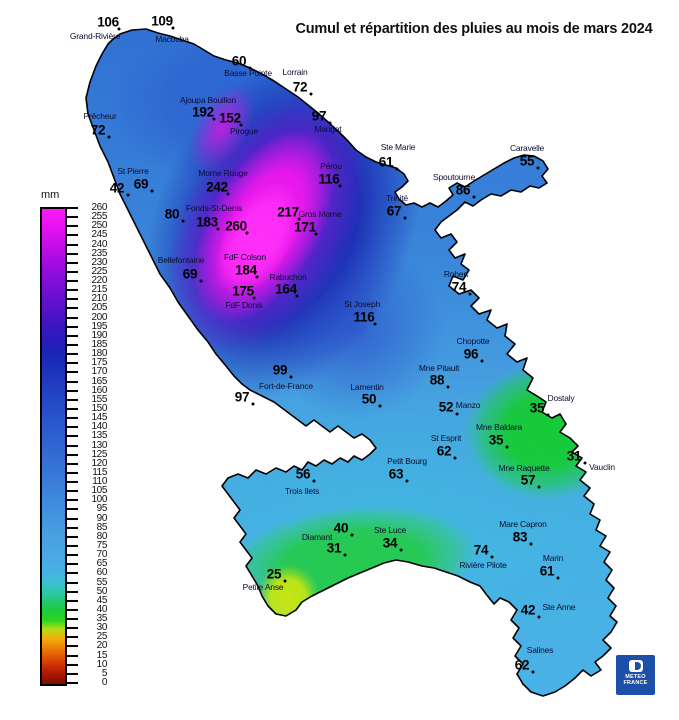 This screenshot has width=679, height=720. Describe the element at coordinates (390, 543) in the screenshot. I see `station-rainfall-value: 34` at that location.